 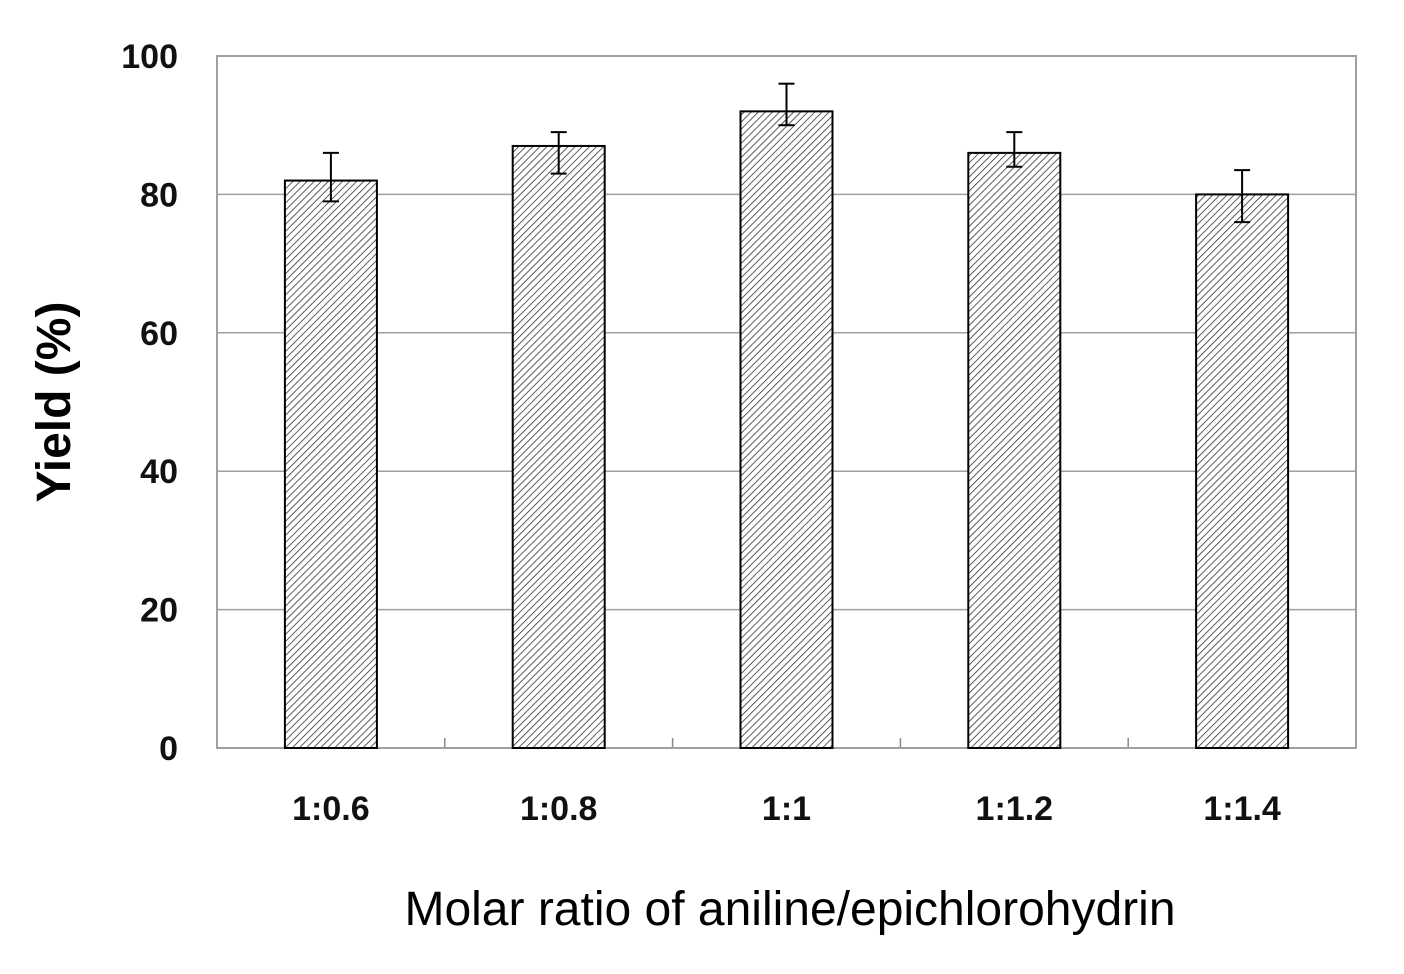 I want to click on x-tick-label: 1:0.8, so click(x=559, y=809).